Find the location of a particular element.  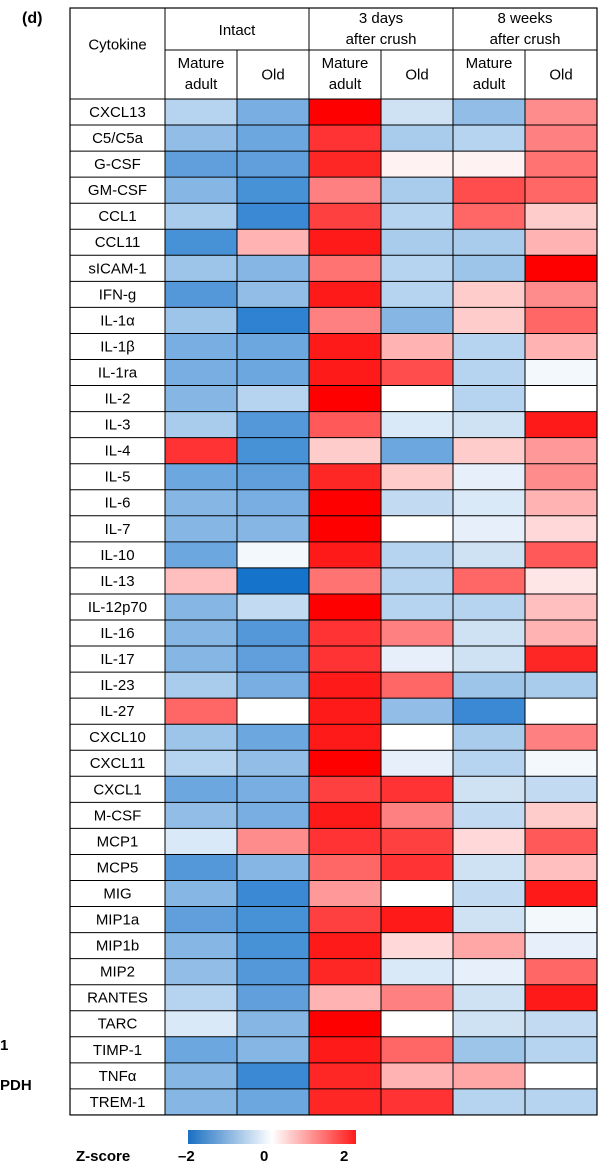

row-label: IL-23 is located at coordinates (117, 685).